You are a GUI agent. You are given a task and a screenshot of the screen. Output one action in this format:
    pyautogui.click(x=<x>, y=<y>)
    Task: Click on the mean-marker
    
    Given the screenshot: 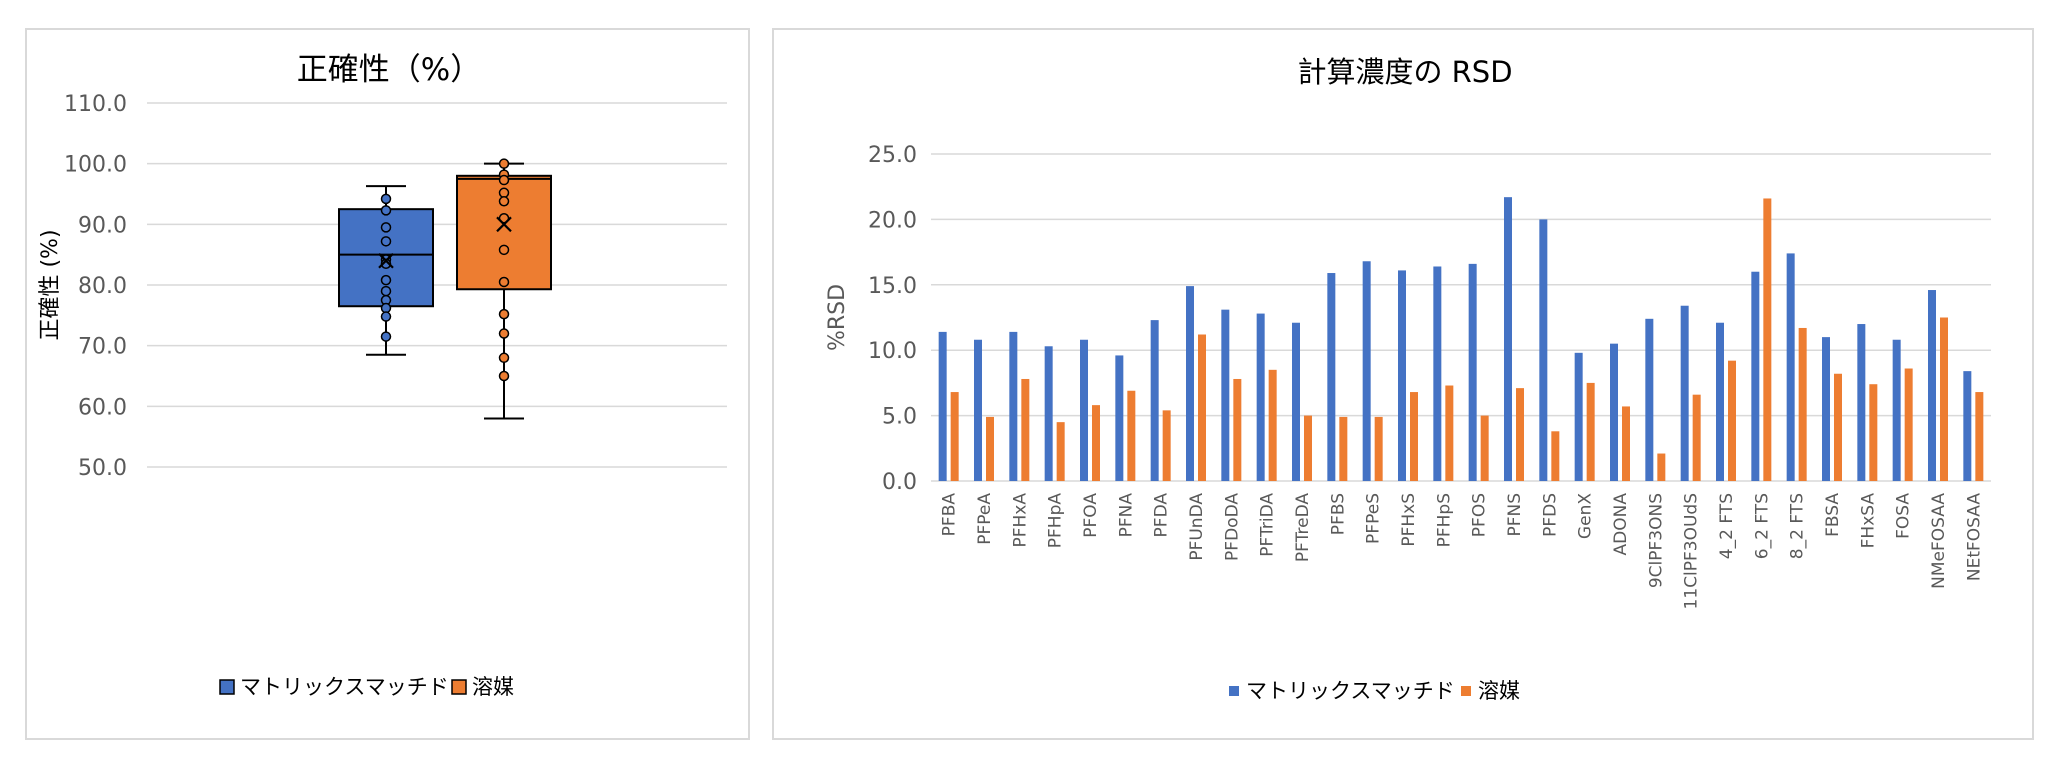 What is the action you would take?
    pyautogui.click(x=504, y=224)
    